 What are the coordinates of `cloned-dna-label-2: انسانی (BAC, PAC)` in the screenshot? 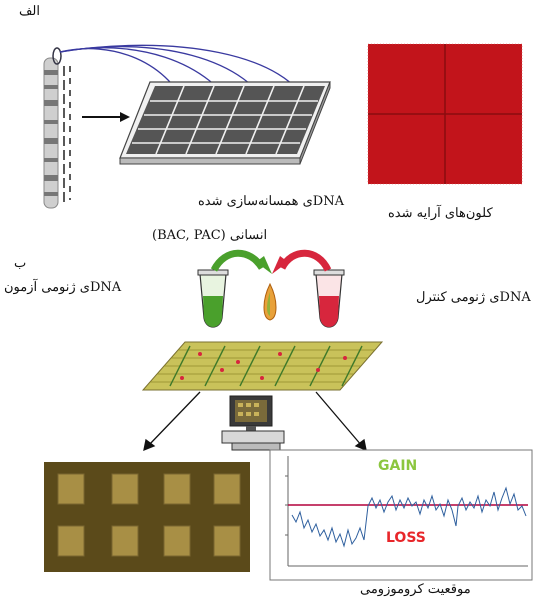 It's located at (209, 235).